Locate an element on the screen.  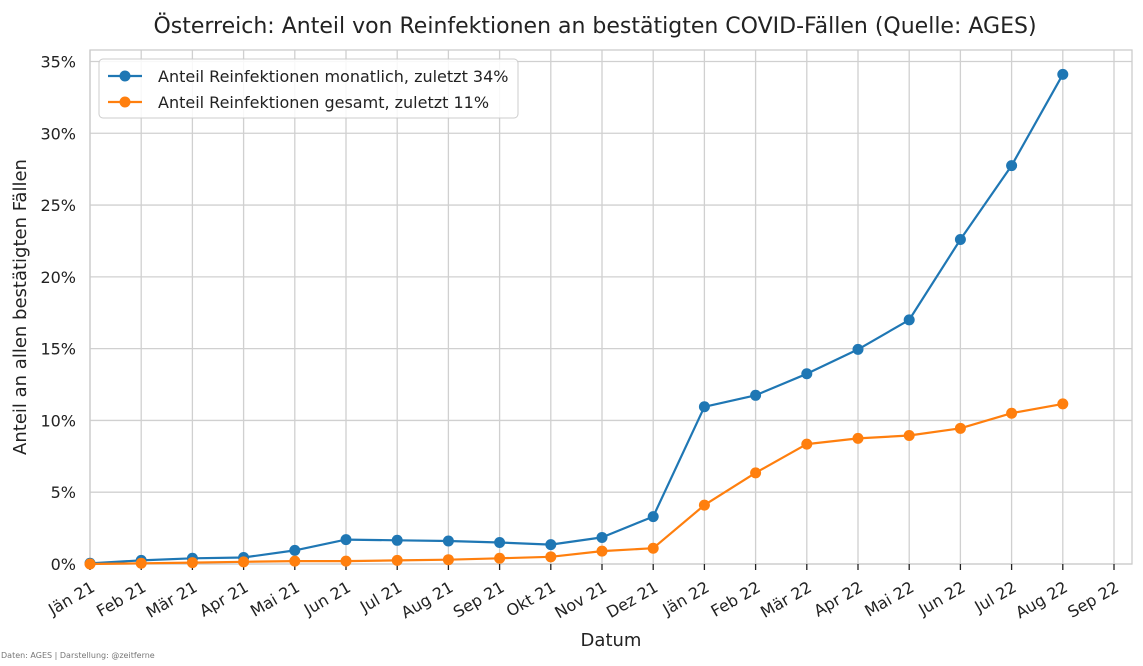
x-tick-label: Jul 21 is located at coordinates (380, 596).